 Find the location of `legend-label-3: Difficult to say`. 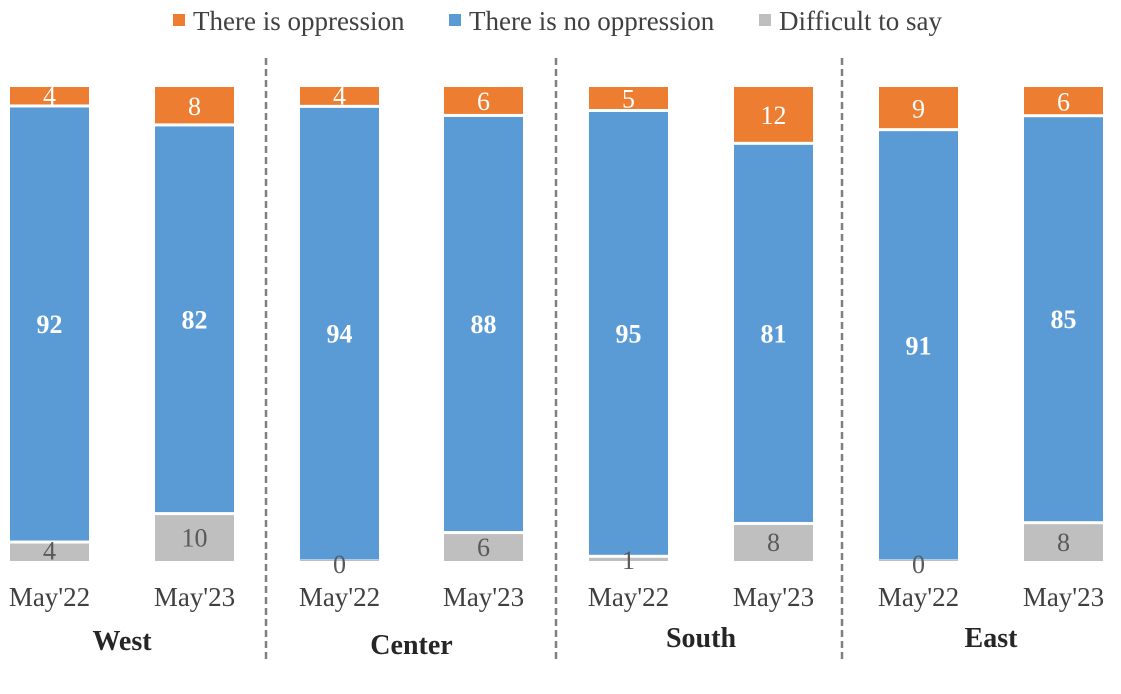

legend-label-3: Difficult to say is located at coordinates (860, 21).